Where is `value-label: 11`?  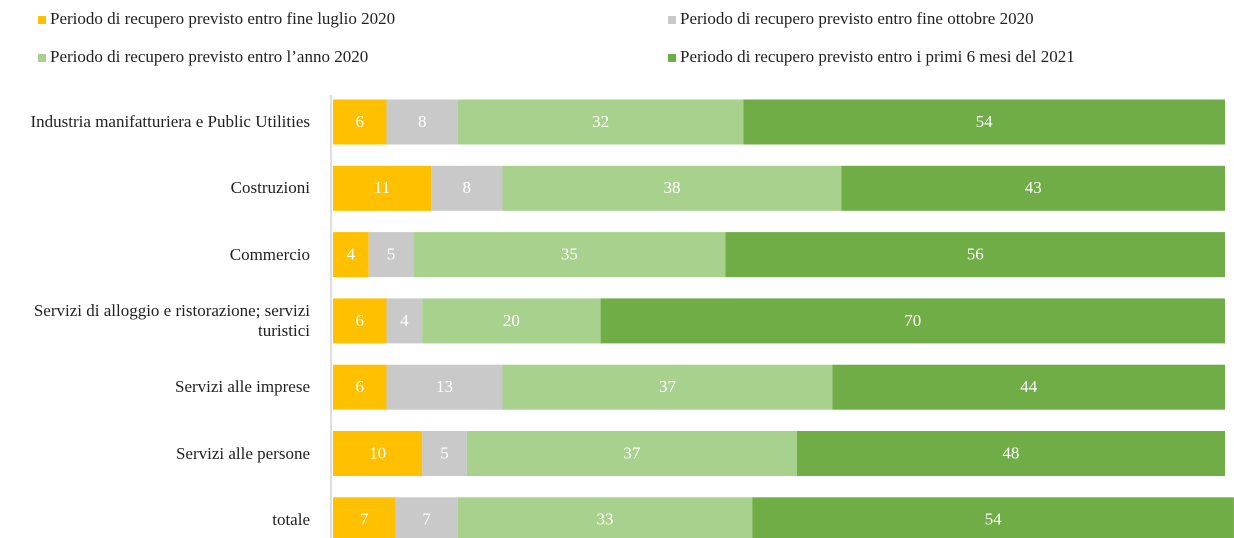
value-label: 11 is located at coordinates (382, 187).